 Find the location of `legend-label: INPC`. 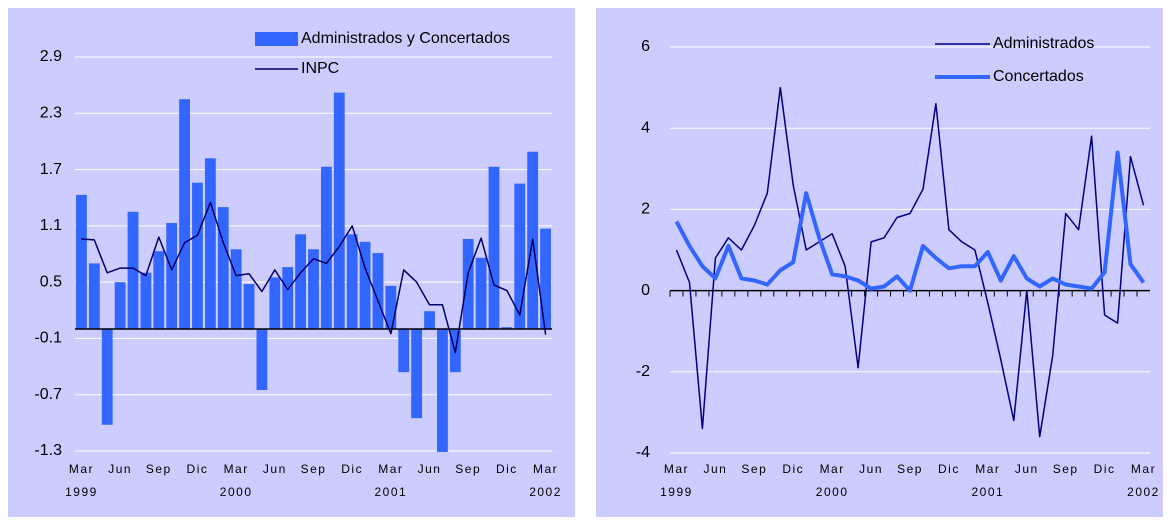

legend-label: INPC is located at coordinates (320, 68).